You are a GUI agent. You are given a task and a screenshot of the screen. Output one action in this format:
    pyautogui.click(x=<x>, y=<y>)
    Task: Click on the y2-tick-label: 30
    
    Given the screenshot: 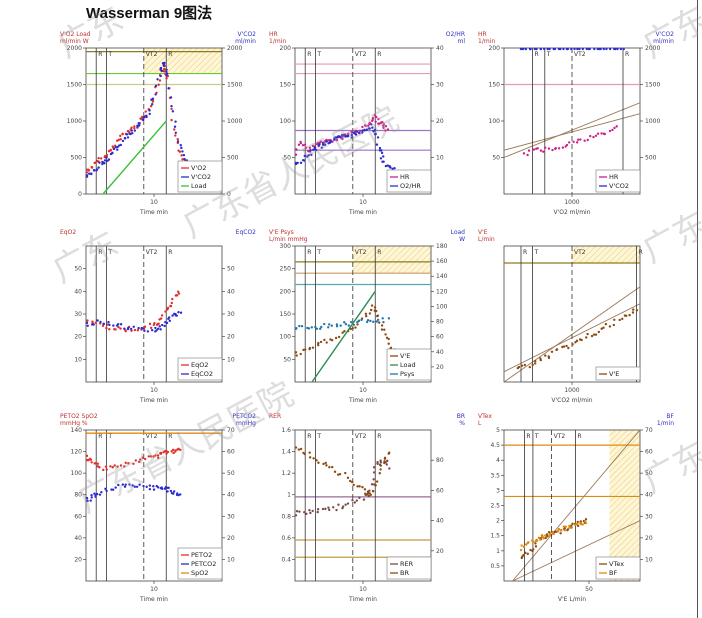 What is the action you would take?
    pyautogui.click(x=231, y=516)
    